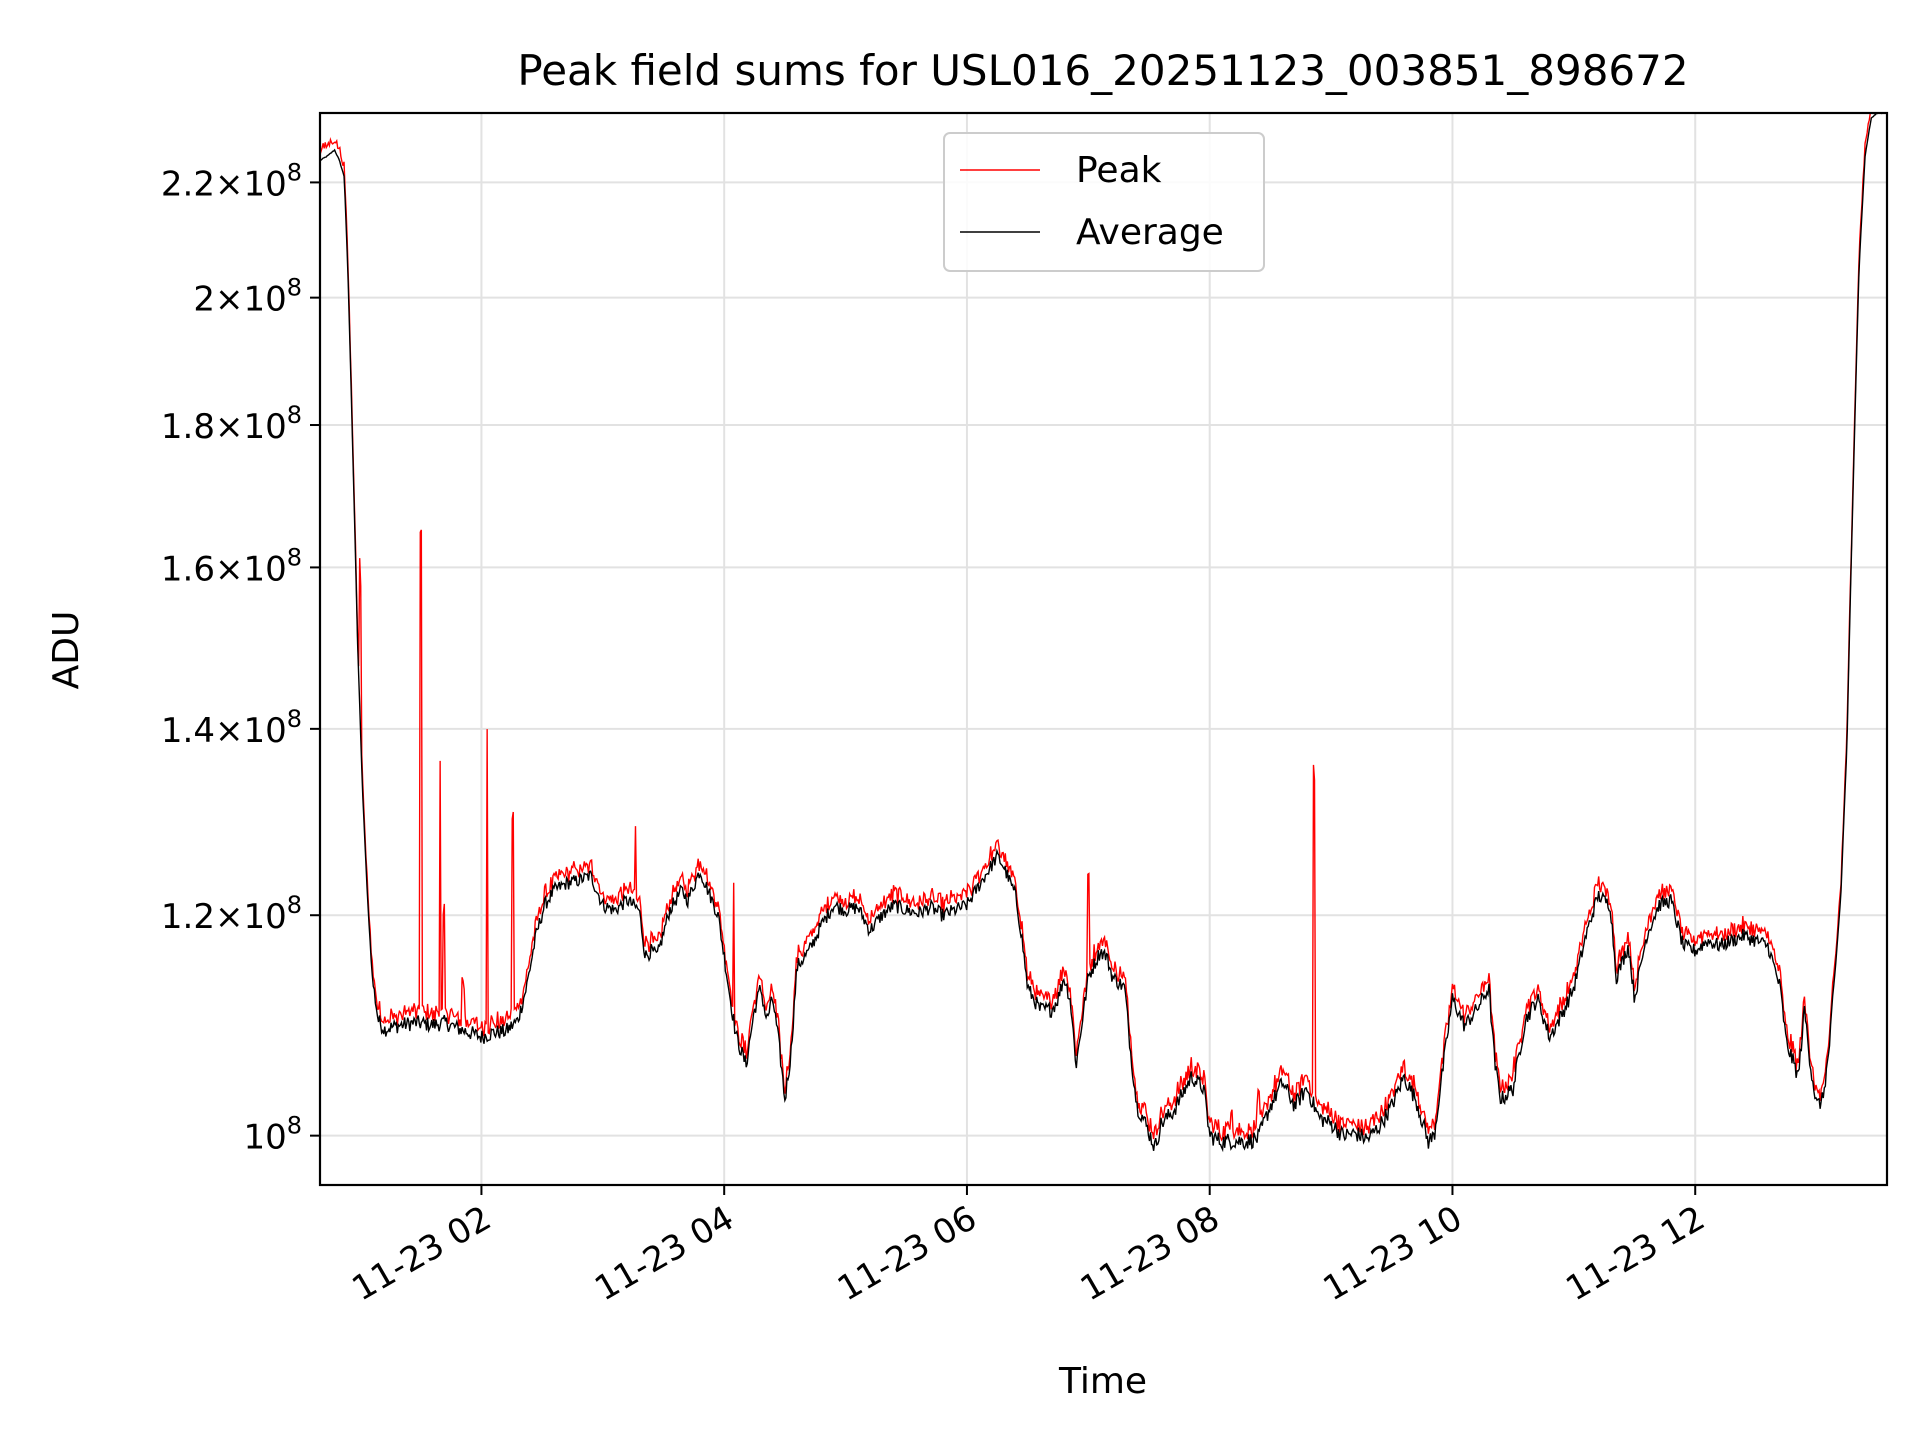 The width and height of the screenshot is (1920, 1440). What do you see at coordinates (272, 1135) in the screenshot?
I see `y-tick-label: 108` at bounding box center [272, 1135].